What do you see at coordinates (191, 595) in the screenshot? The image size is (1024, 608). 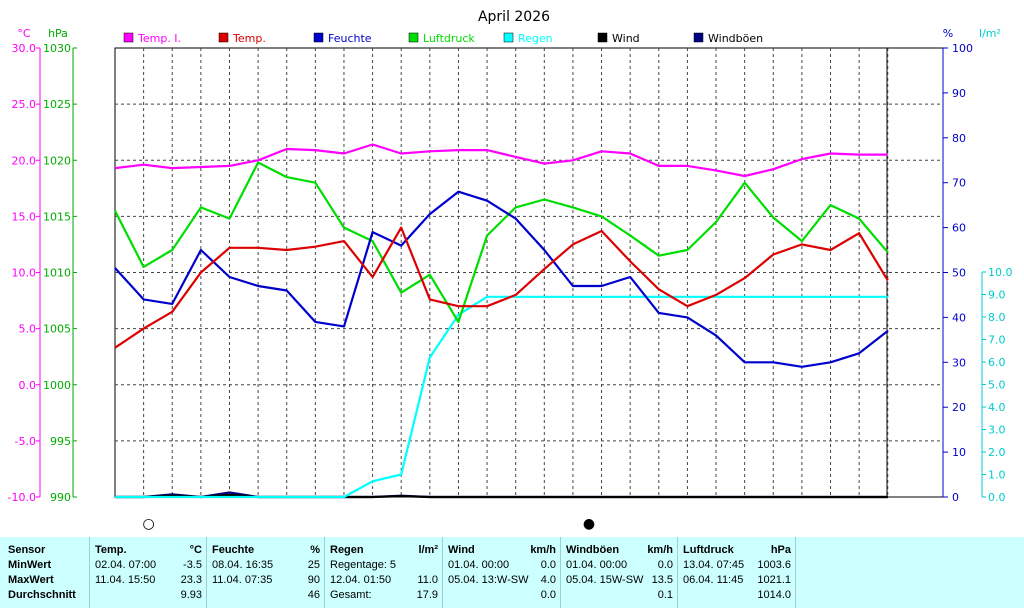 I see `temp-avg-value: 9.93` at bounding box center [191, 595].